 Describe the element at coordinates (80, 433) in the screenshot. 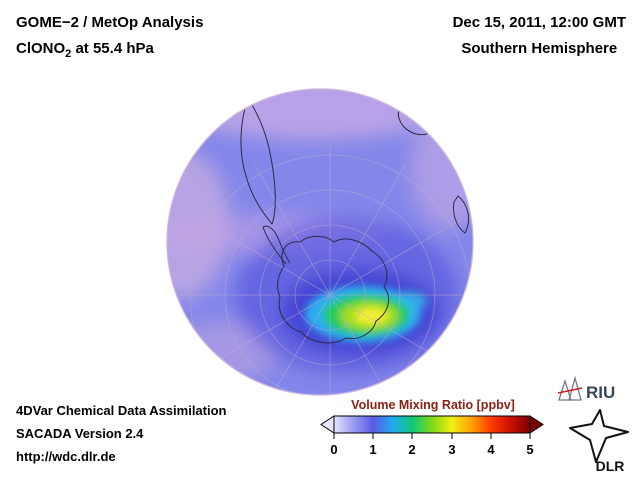

I see `version-label: SACADA Version 2.4` at that location.